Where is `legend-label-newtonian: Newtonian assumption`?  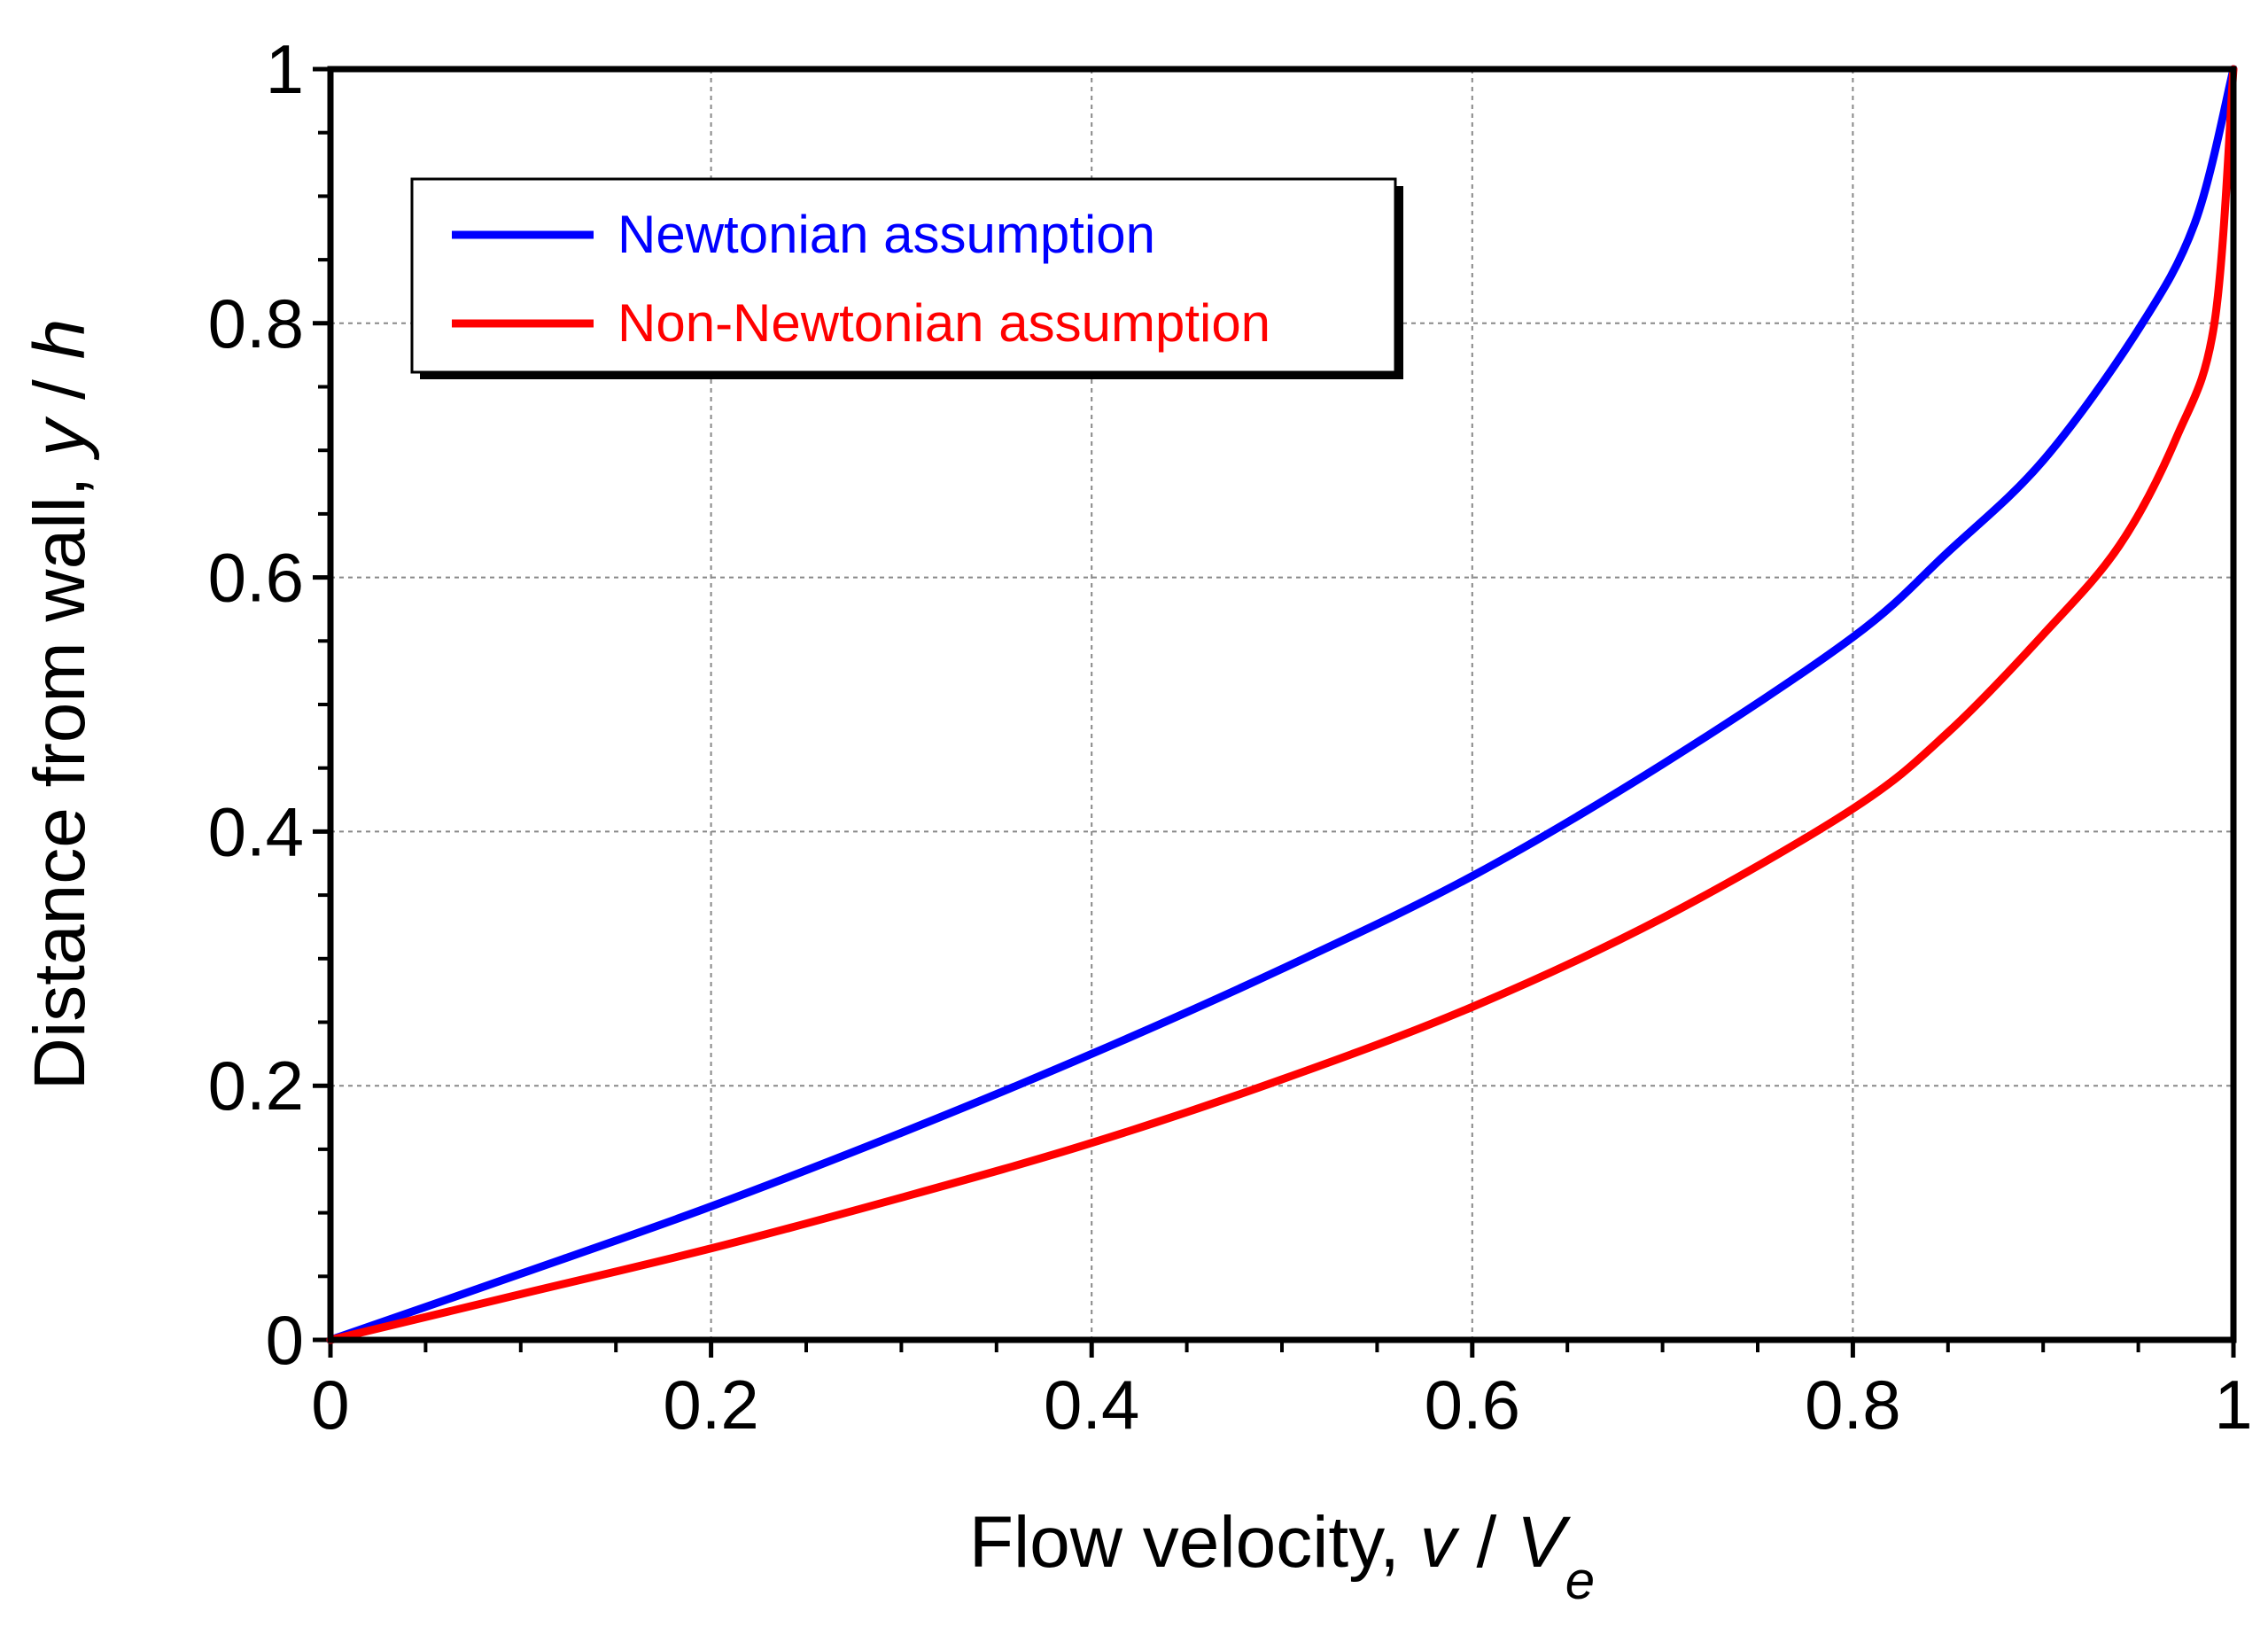
legend-label-newtonian: Newtonian assumption is located at coordinates (886, 234).